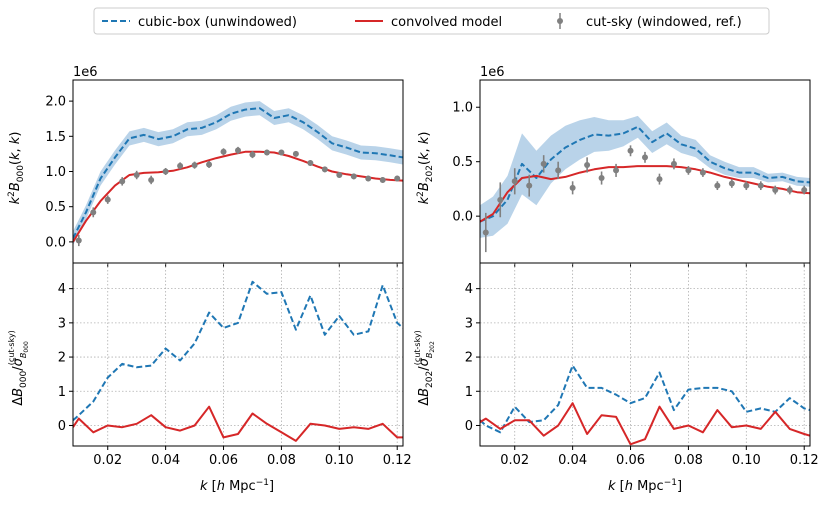  I want to click on xlabel-left: k [h Mpc−1], so click(237, 486).